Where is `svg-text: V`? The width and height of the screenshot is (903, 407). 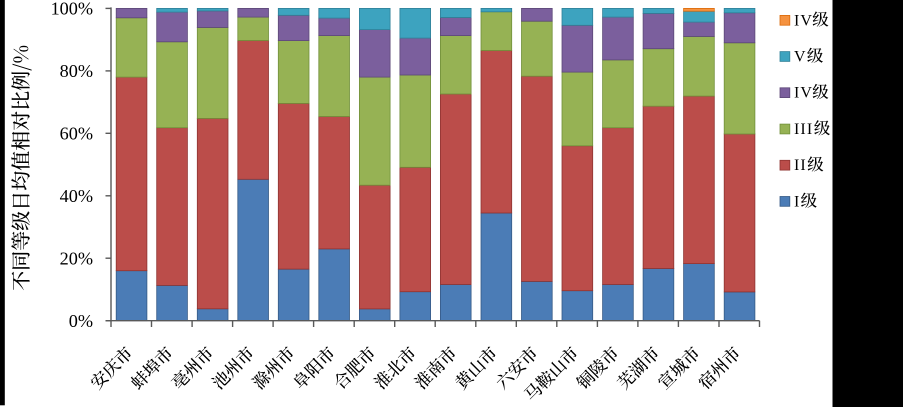 svg-text: V is located at coordinates (800, 57).